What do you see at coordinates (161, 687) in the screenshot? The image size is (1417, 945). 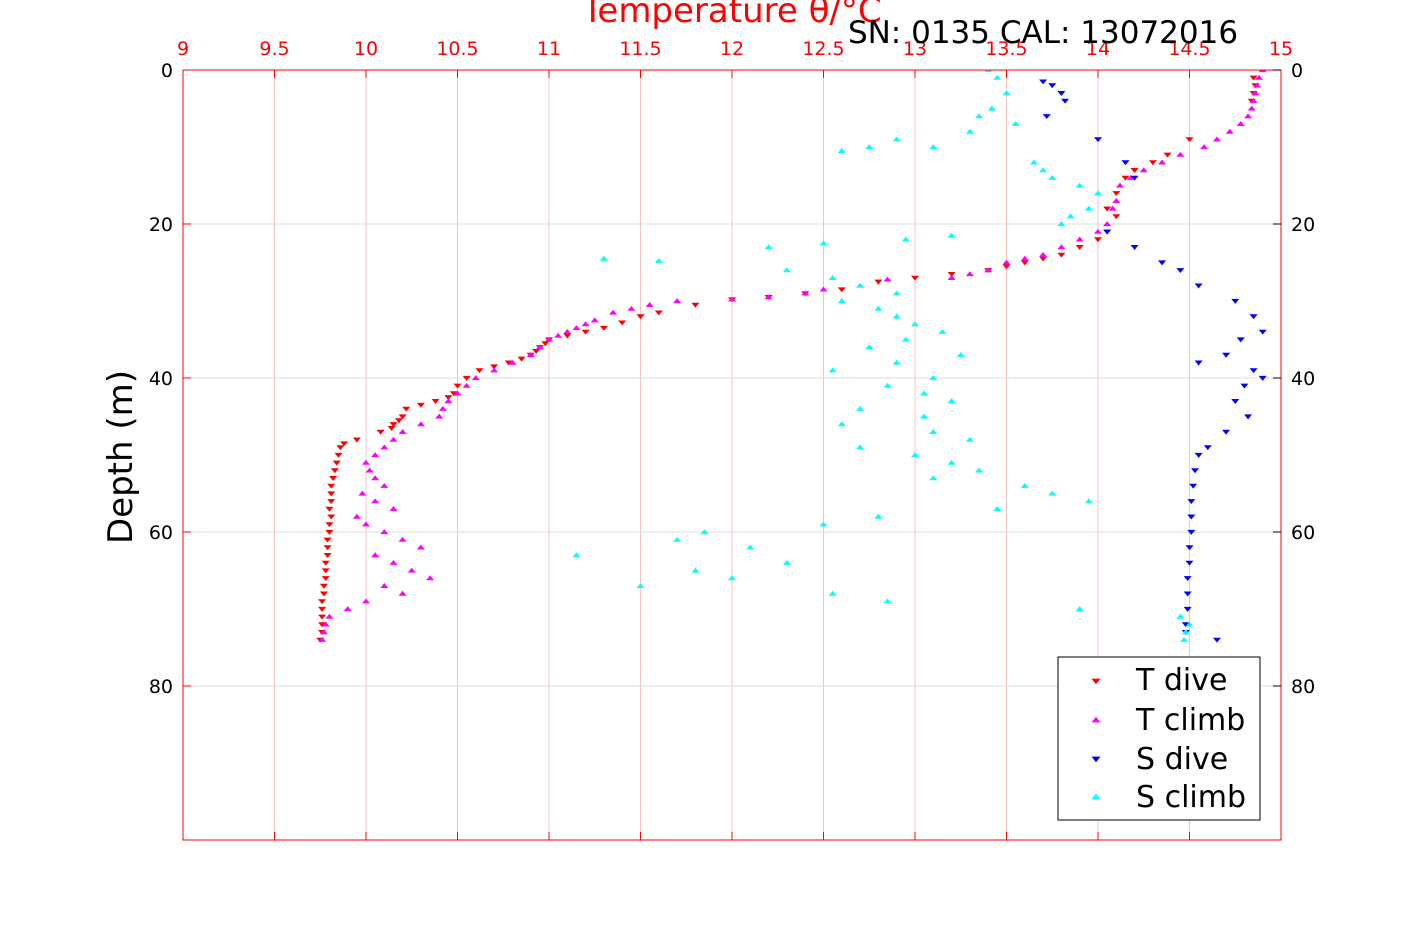 I see `y-tick-label-left: 80` at bounding box center [161, 687].